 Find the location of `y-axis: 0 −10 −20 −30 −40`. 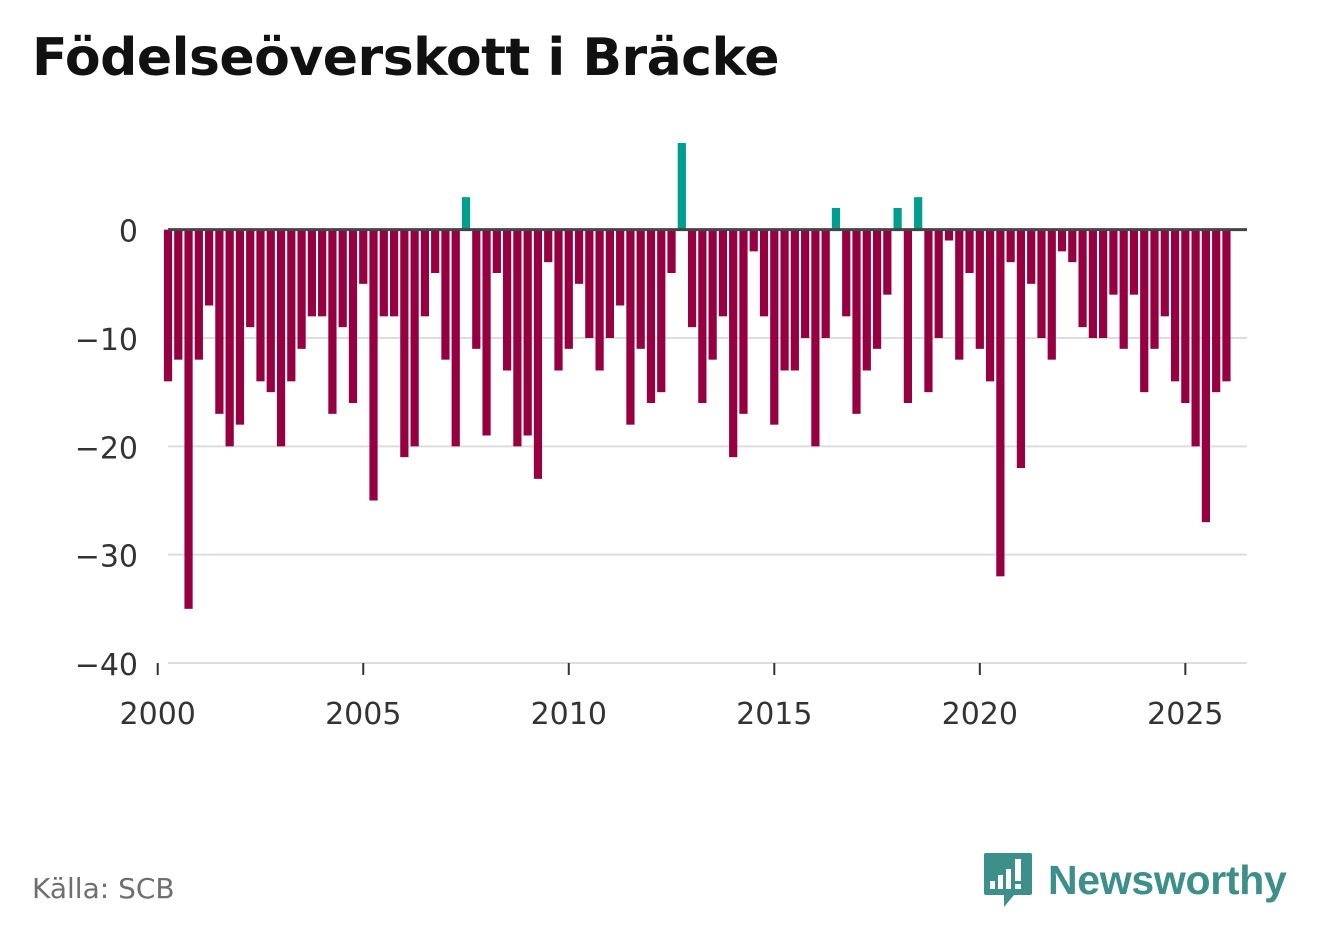

y-axis: 0 −10 −20 −30 −40 is located at coordinates (106, 449).